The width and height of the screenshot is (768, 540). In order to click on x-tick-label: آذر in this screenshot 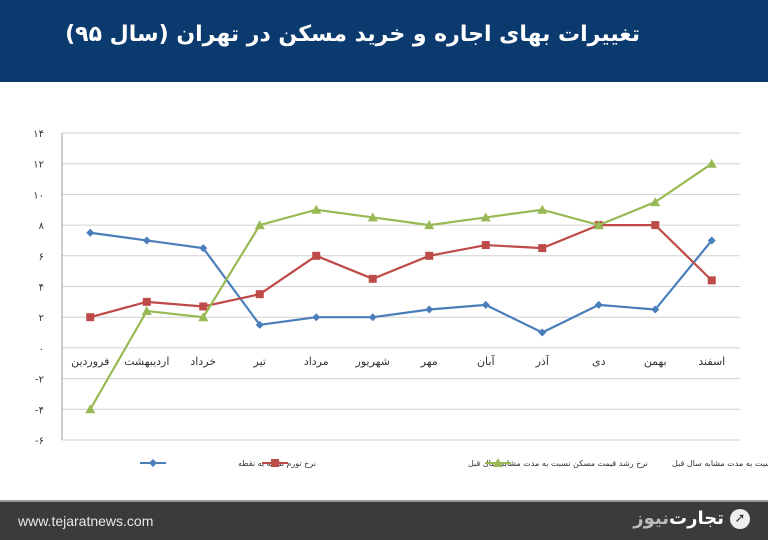, I will do `click(542, 361)`.